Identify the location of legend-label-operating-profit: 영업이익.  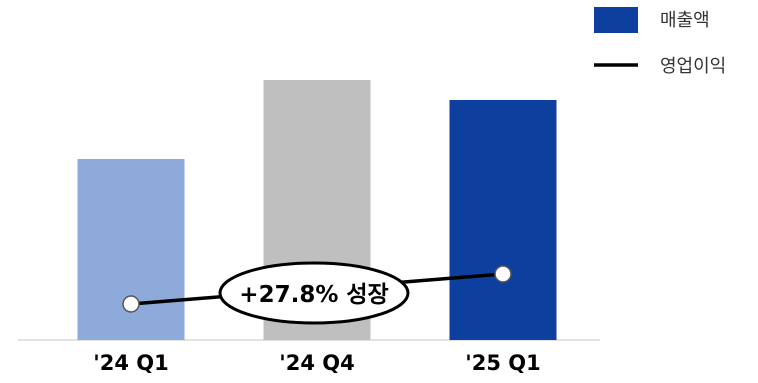
(693, 66).